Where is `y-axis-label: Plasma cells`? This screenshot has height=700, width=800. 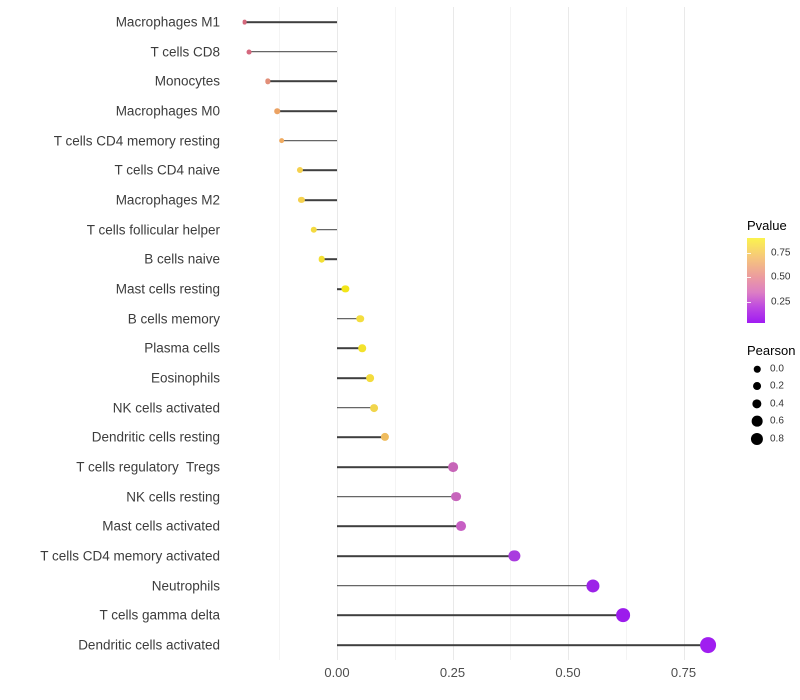
y-axis-label: Plasma cells is located at coordinates (182, 348).